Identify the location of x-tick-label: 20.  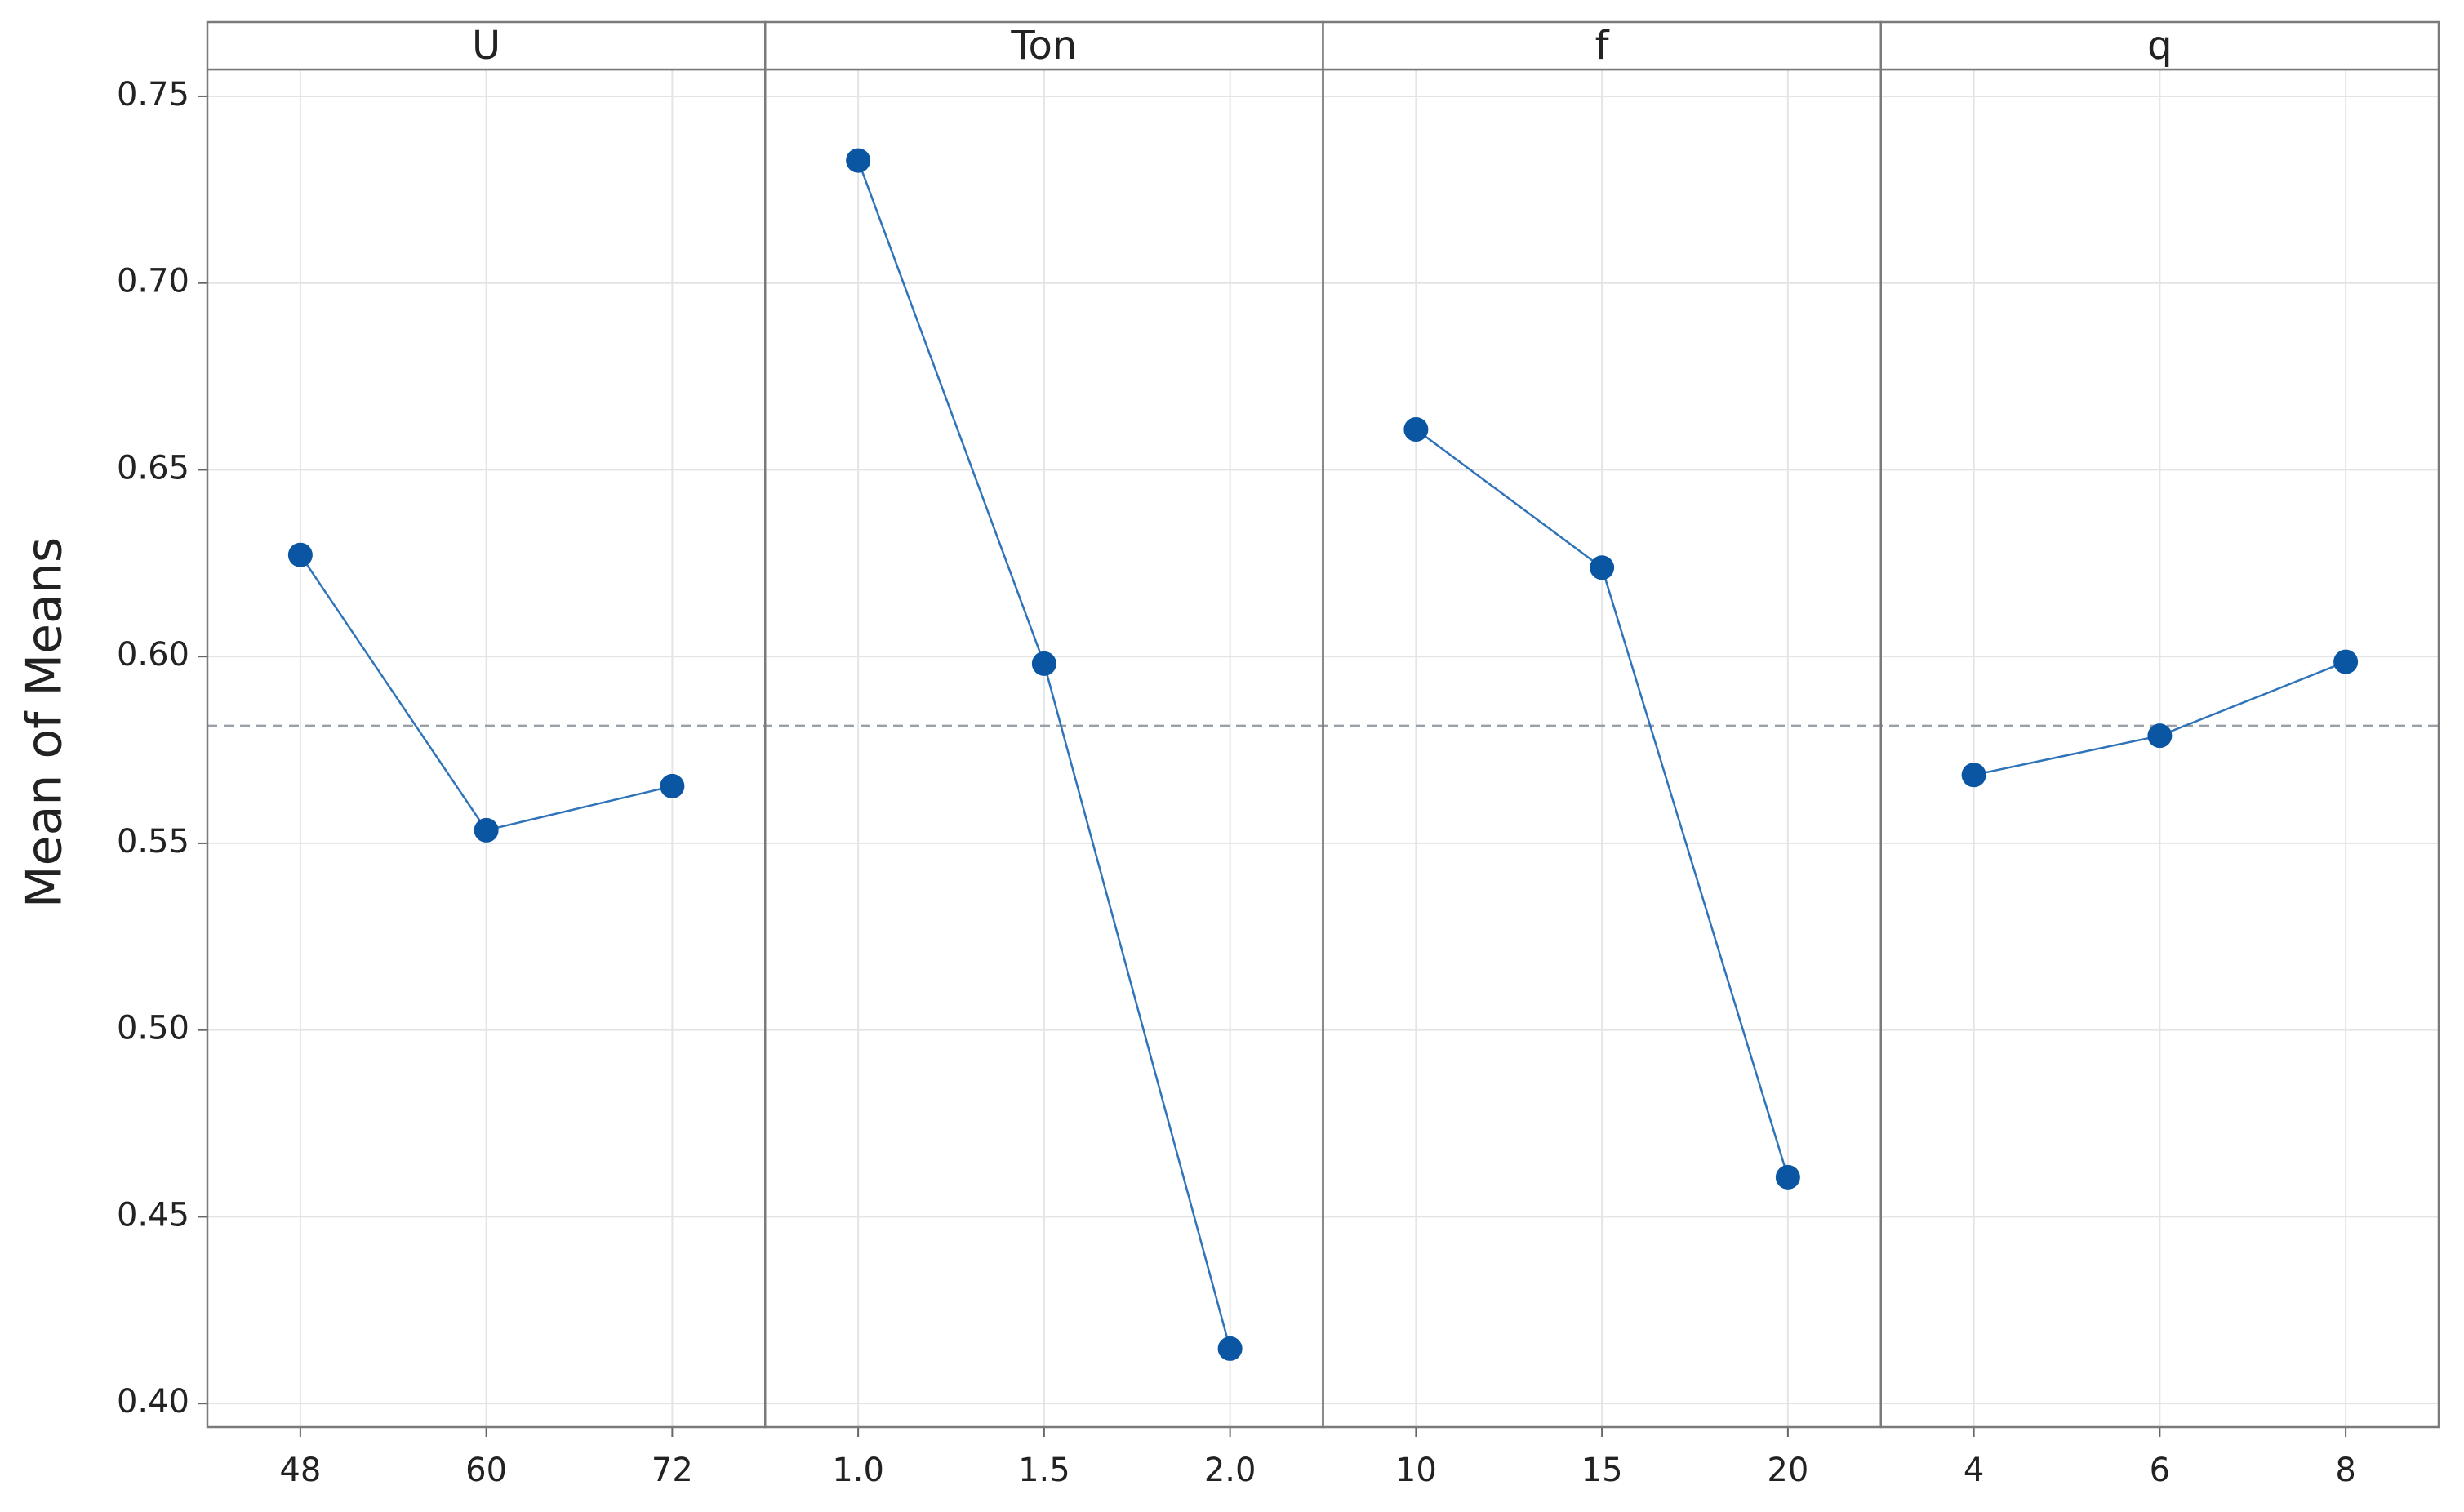
(1787, 1470).